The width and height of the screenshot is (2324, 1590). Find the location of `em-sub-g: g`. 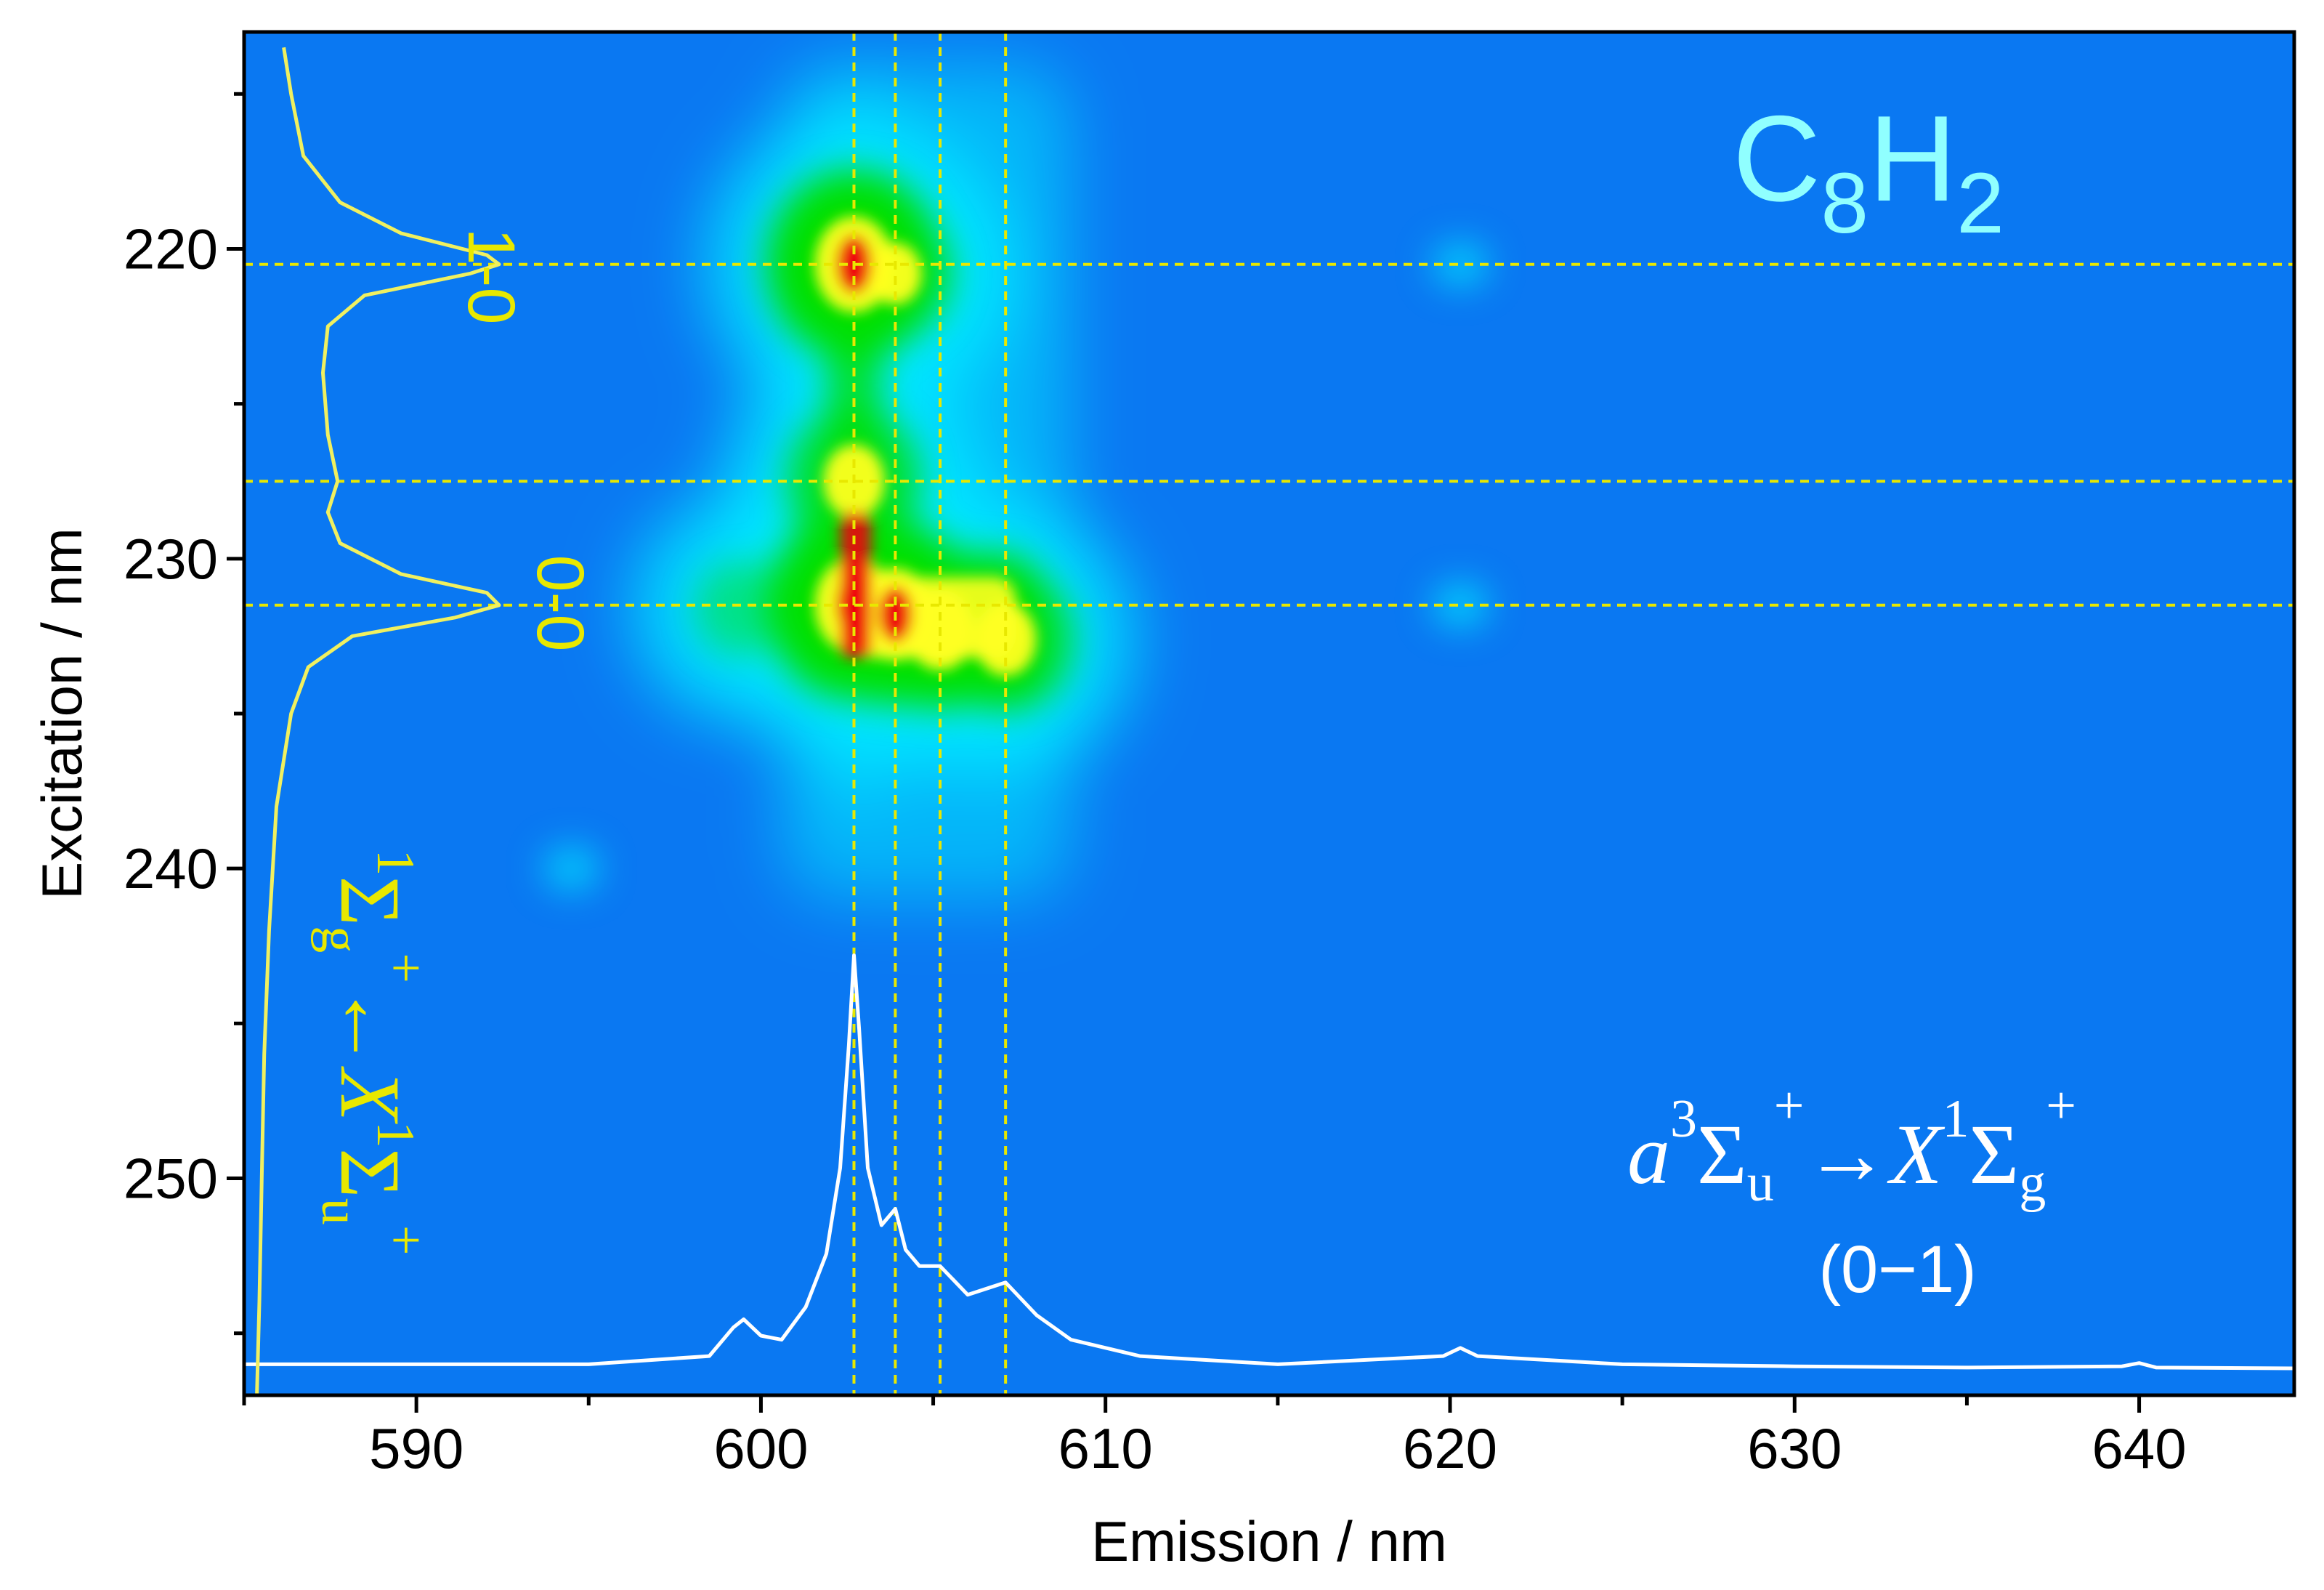

em-sub-g: g is located at coordinates (2033, 1183).